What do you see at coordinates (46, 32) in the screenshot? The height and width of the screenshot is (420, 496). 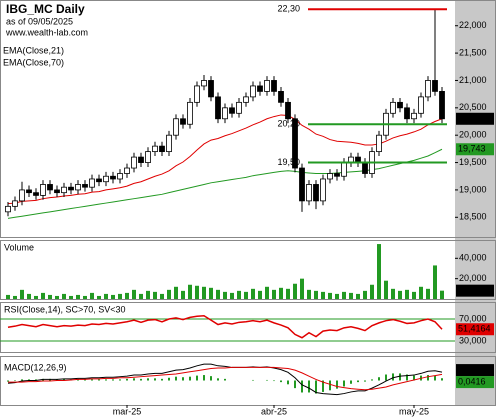 I see `source: www.wealth-lab.com` at bounding box center [46, 32].